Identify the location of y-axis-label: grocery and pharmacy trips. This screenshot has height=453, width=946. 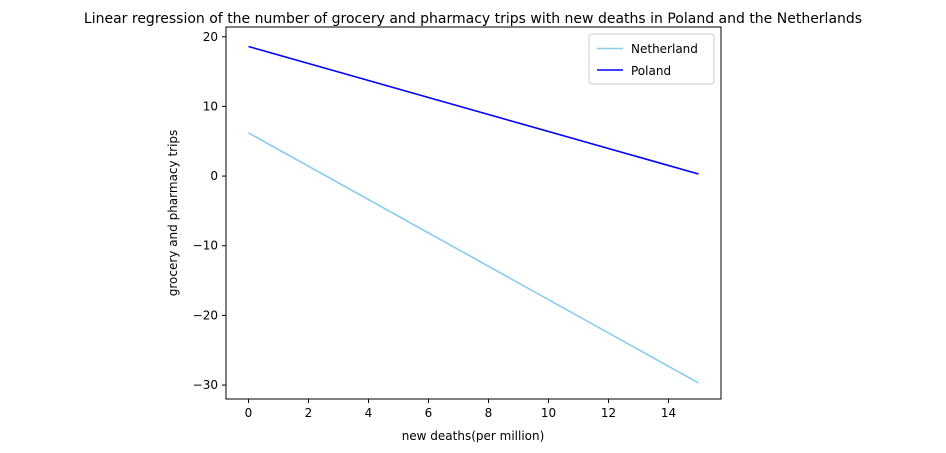
(173, 213).